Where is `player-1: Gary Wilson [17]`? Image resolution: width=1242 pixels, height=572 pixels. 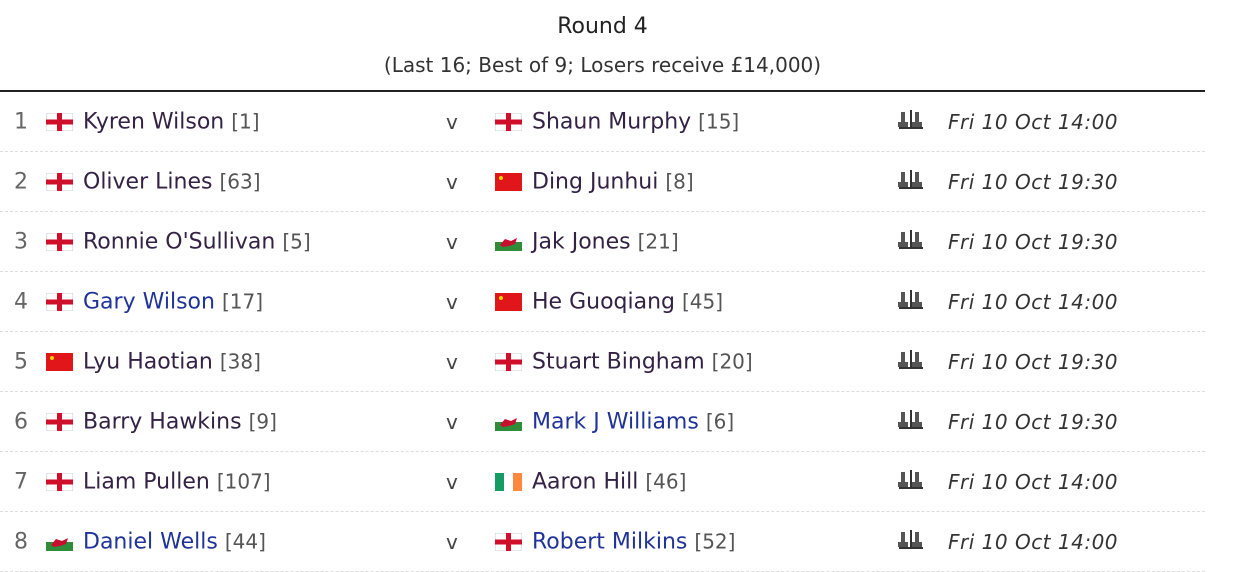
player-1: Gary Wilson [17] is located at coordinates (173, 301).